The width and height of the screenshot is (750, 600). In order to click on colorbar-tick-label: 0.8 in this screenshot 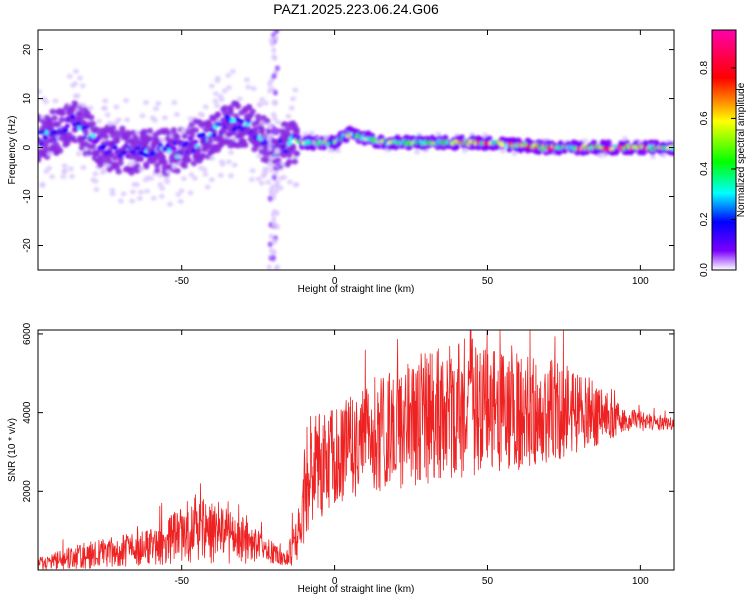, I will do `click(704, 68)`.